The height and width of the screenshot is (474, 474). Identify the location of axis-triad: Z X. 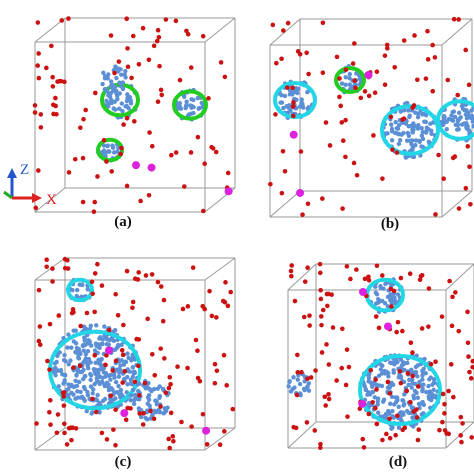
(30, 185).